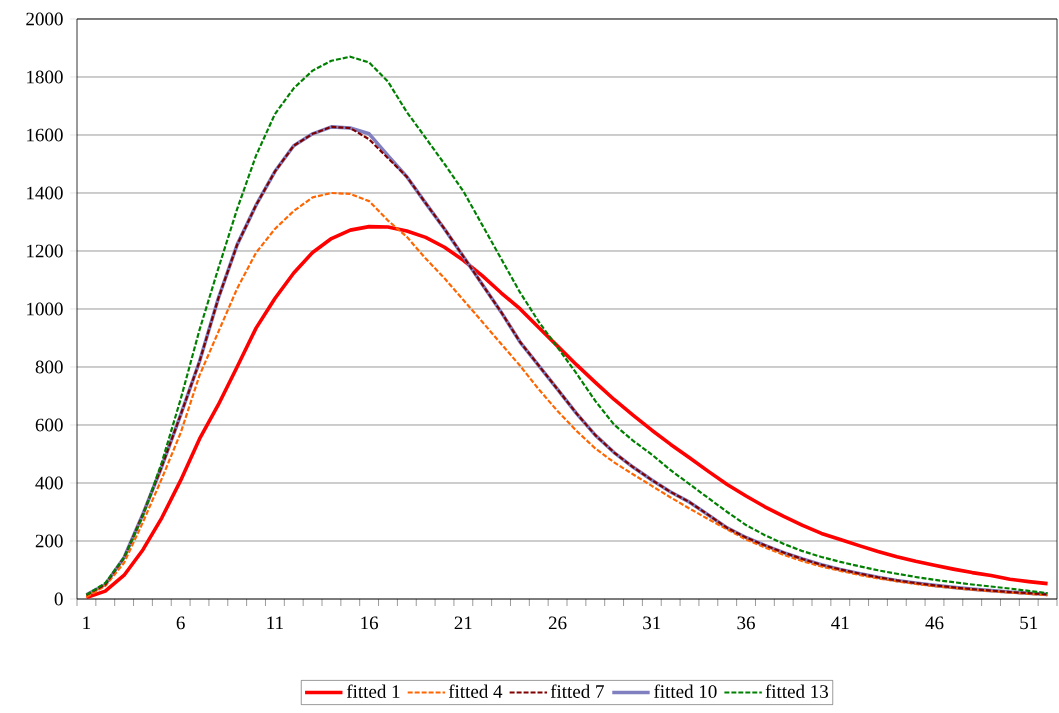 Image resolution: width=1059 pixels, height=713 pixels. Describe the element at coordinates (49, 541) in the screenshot. I see `y-tick-label: 200` at that location.